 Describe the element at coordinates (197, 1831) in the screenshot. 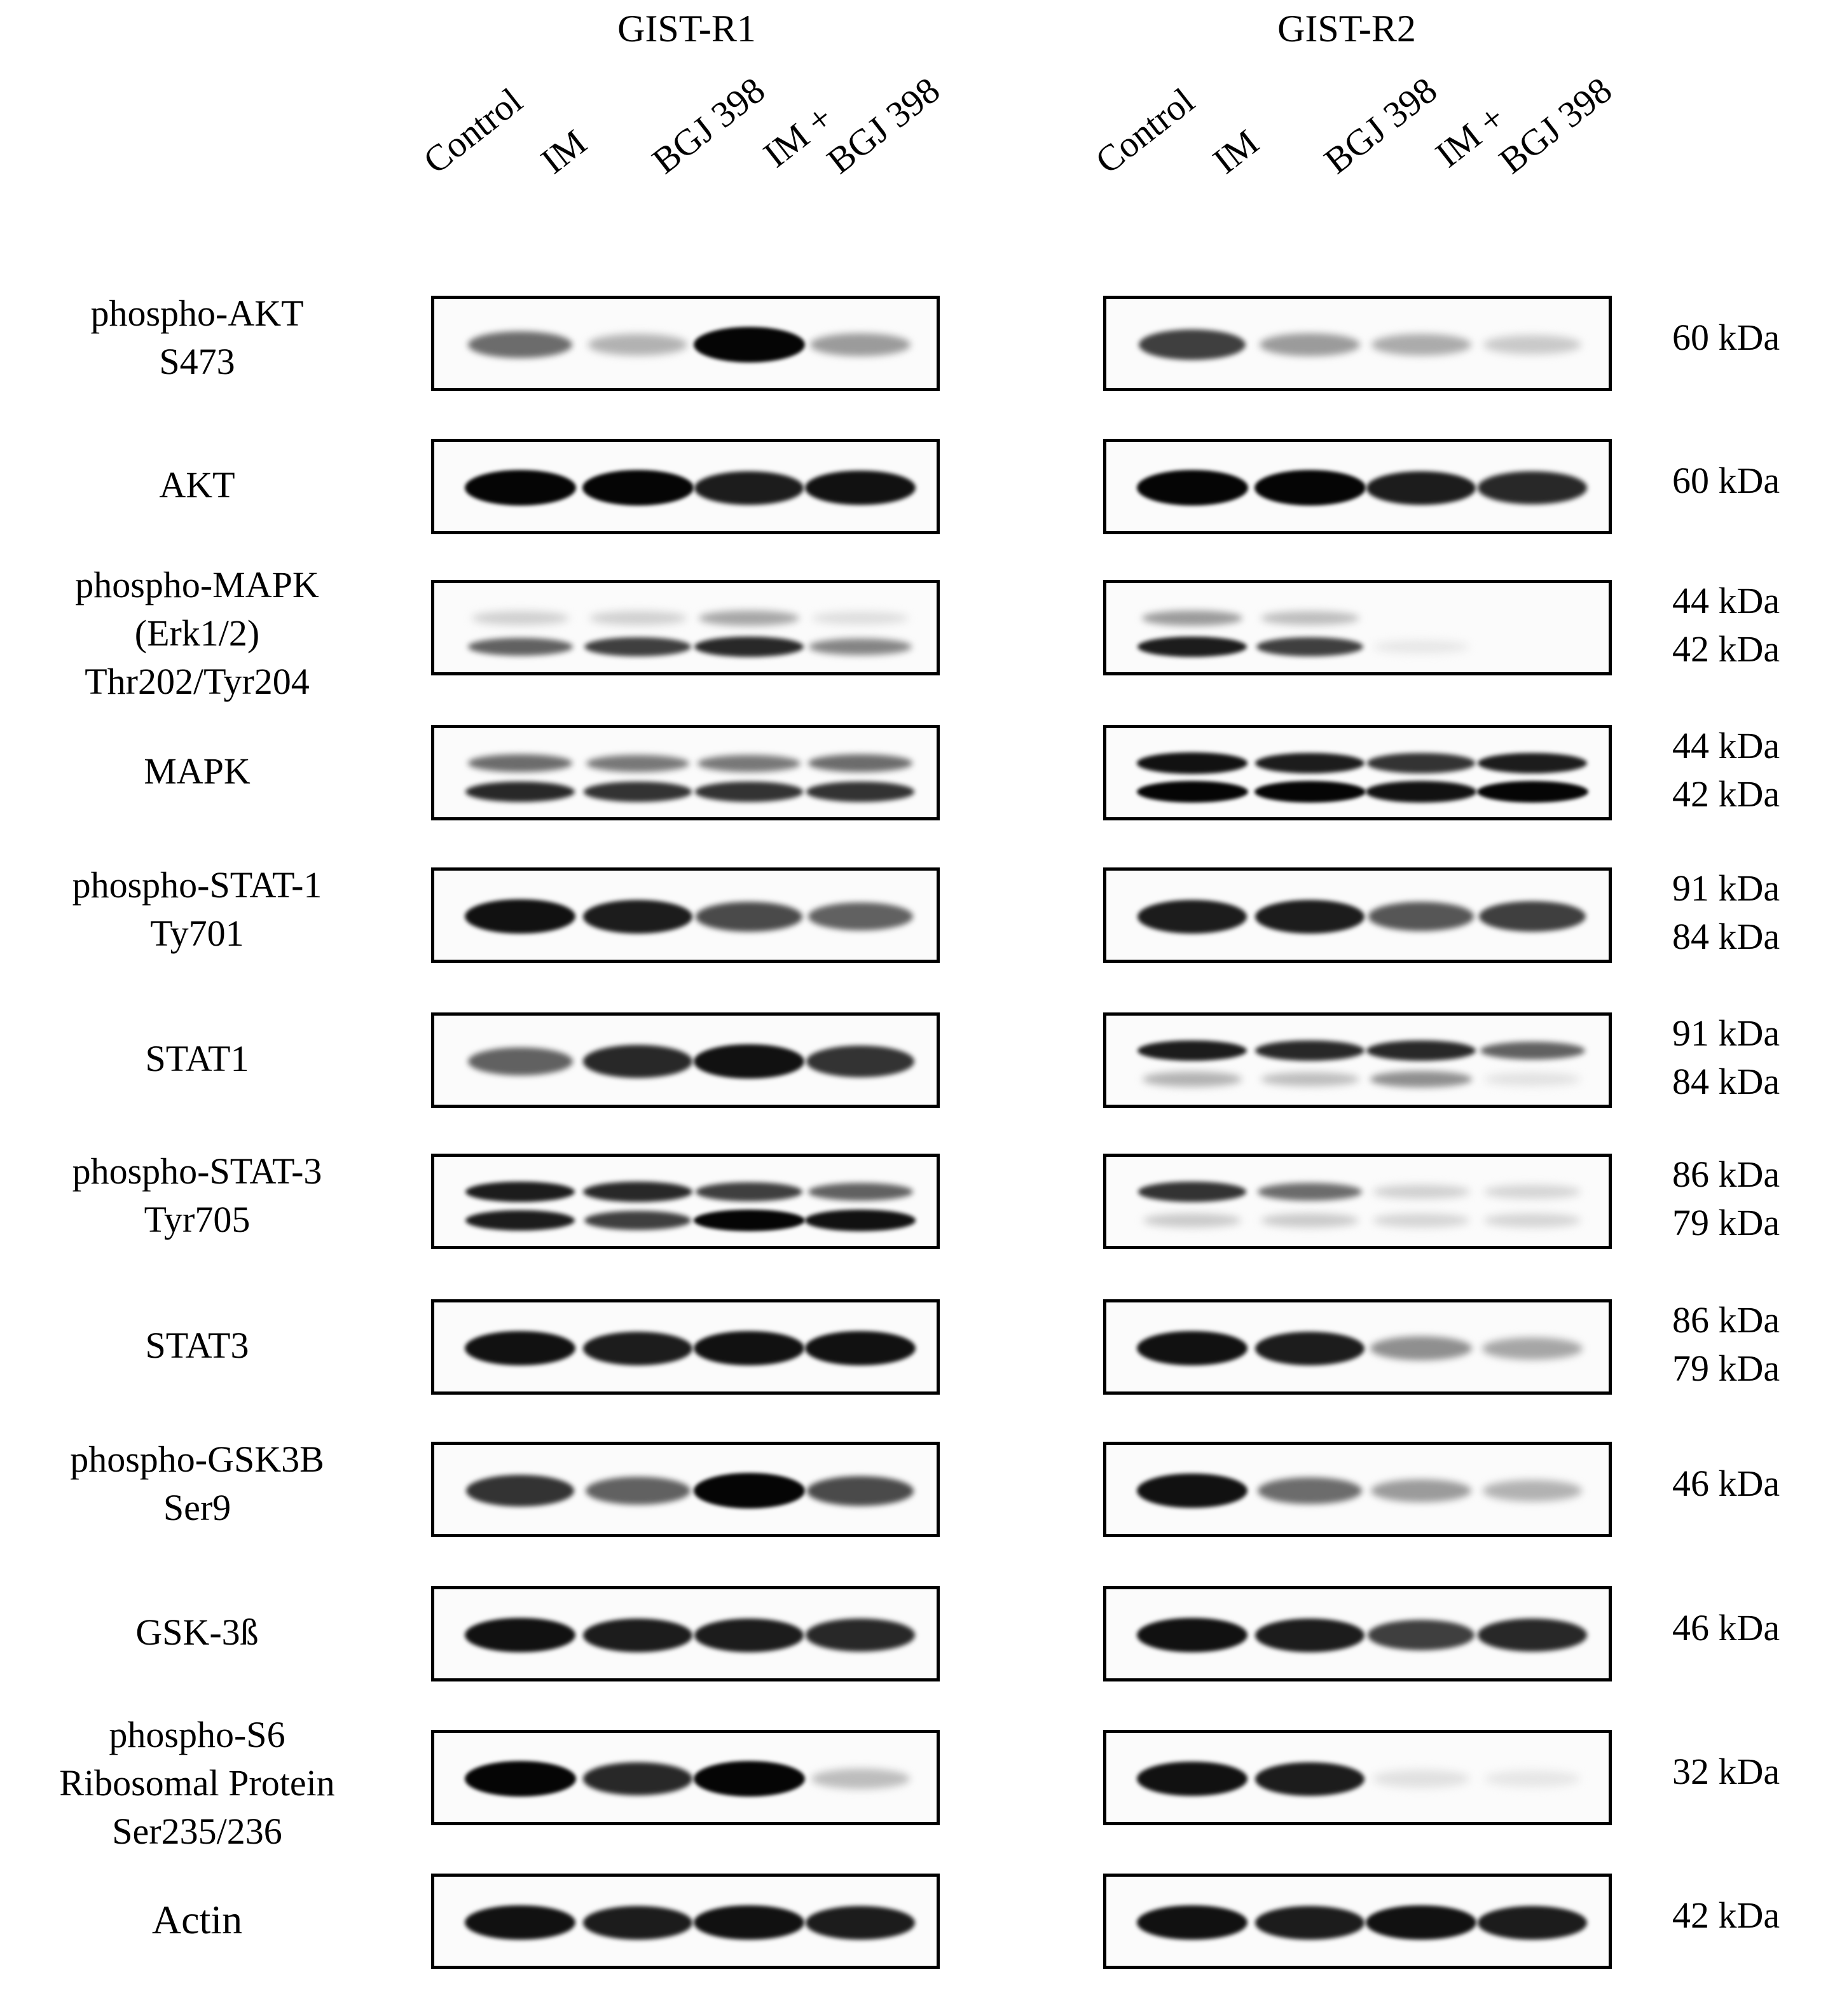

I see `row-label-line: Ser235/236` at that location.